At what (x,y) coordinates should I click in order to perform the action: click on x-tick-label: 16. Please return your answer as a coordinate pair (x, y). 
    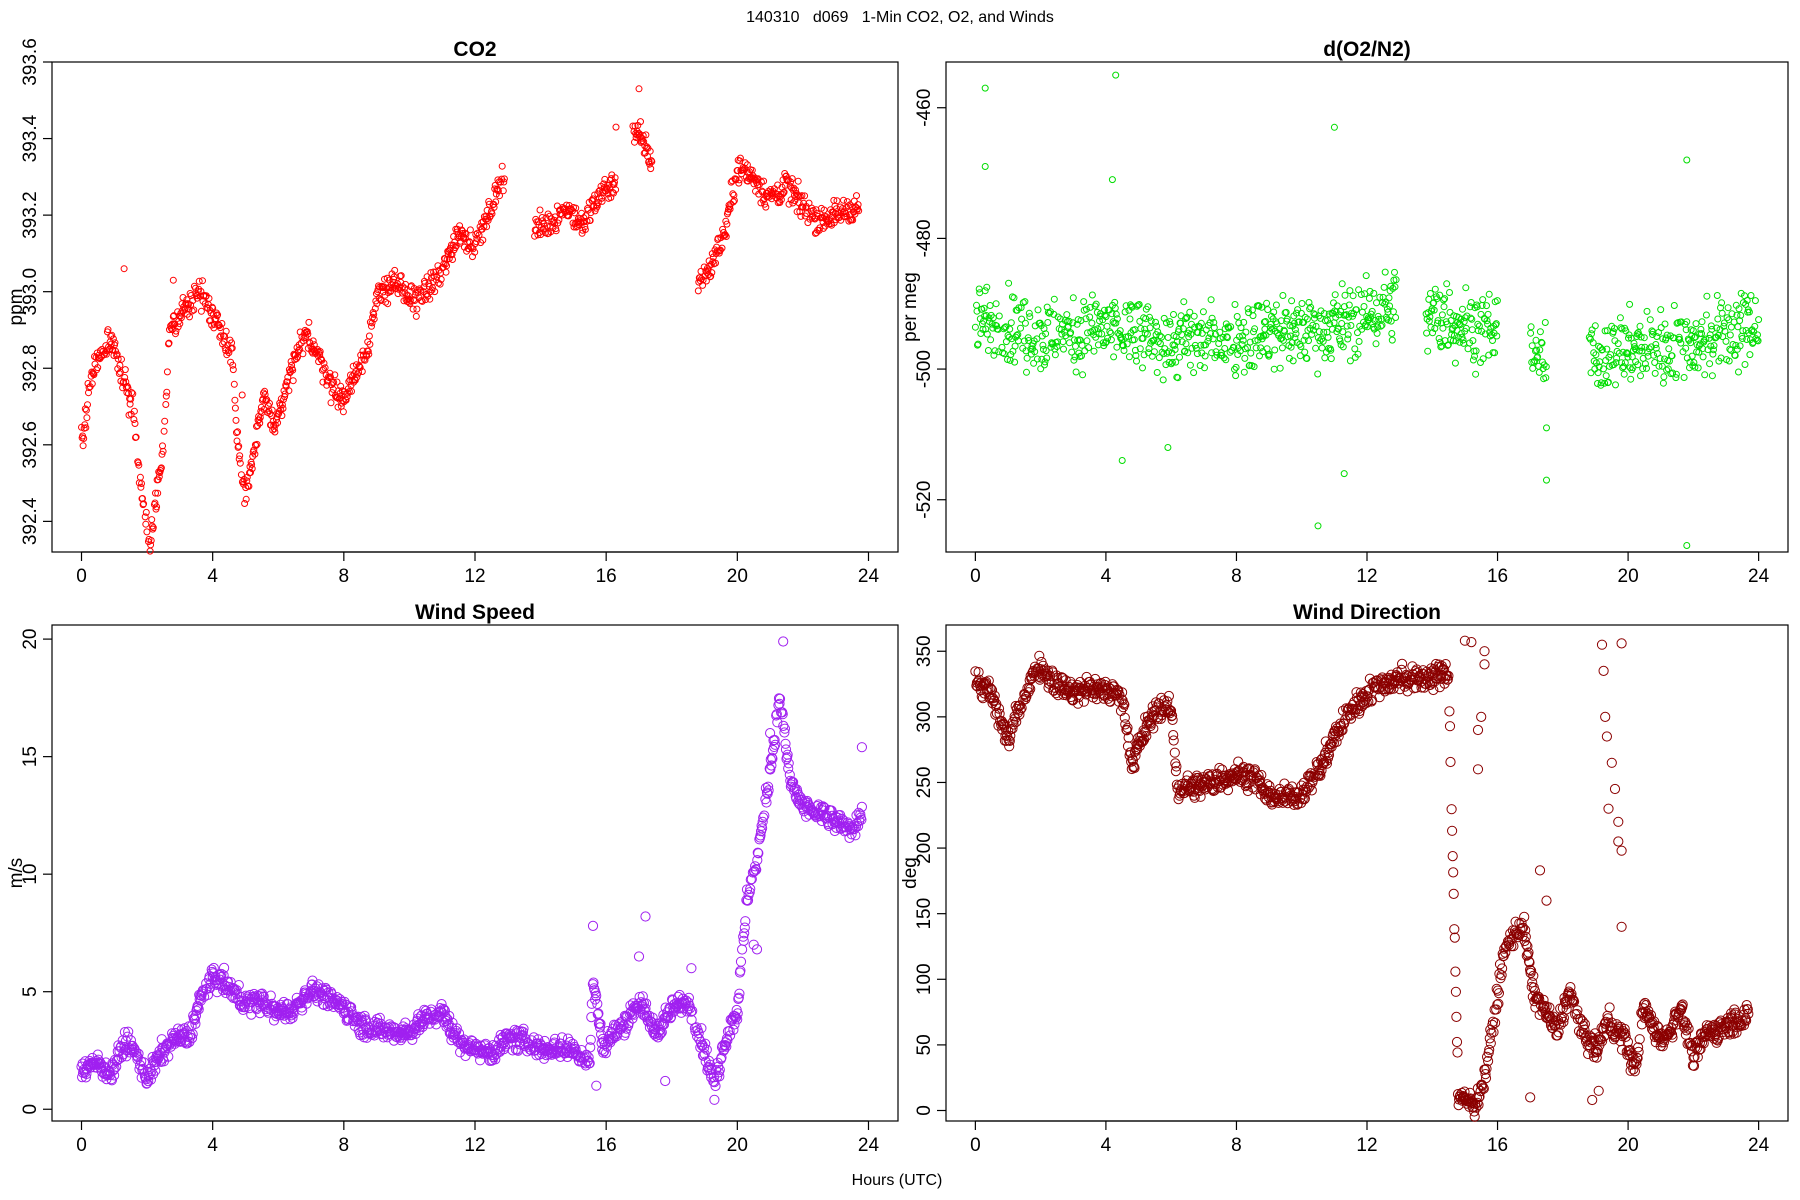
    Looking at the image, I should click on (1497, 1145).